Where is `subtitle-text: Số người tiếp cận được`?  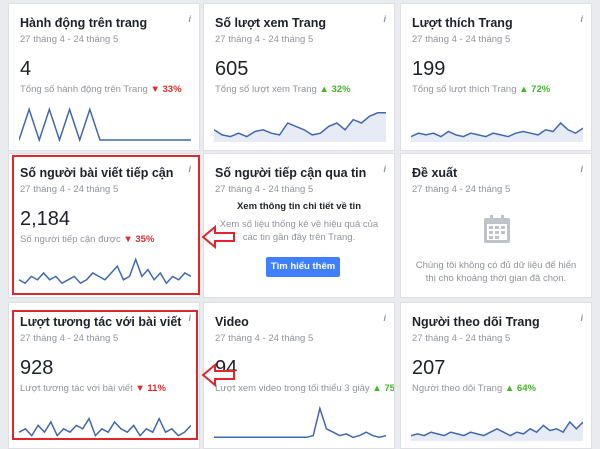
subtitle-text: Số người tiếp cận được is located at coordinates (70, 239).